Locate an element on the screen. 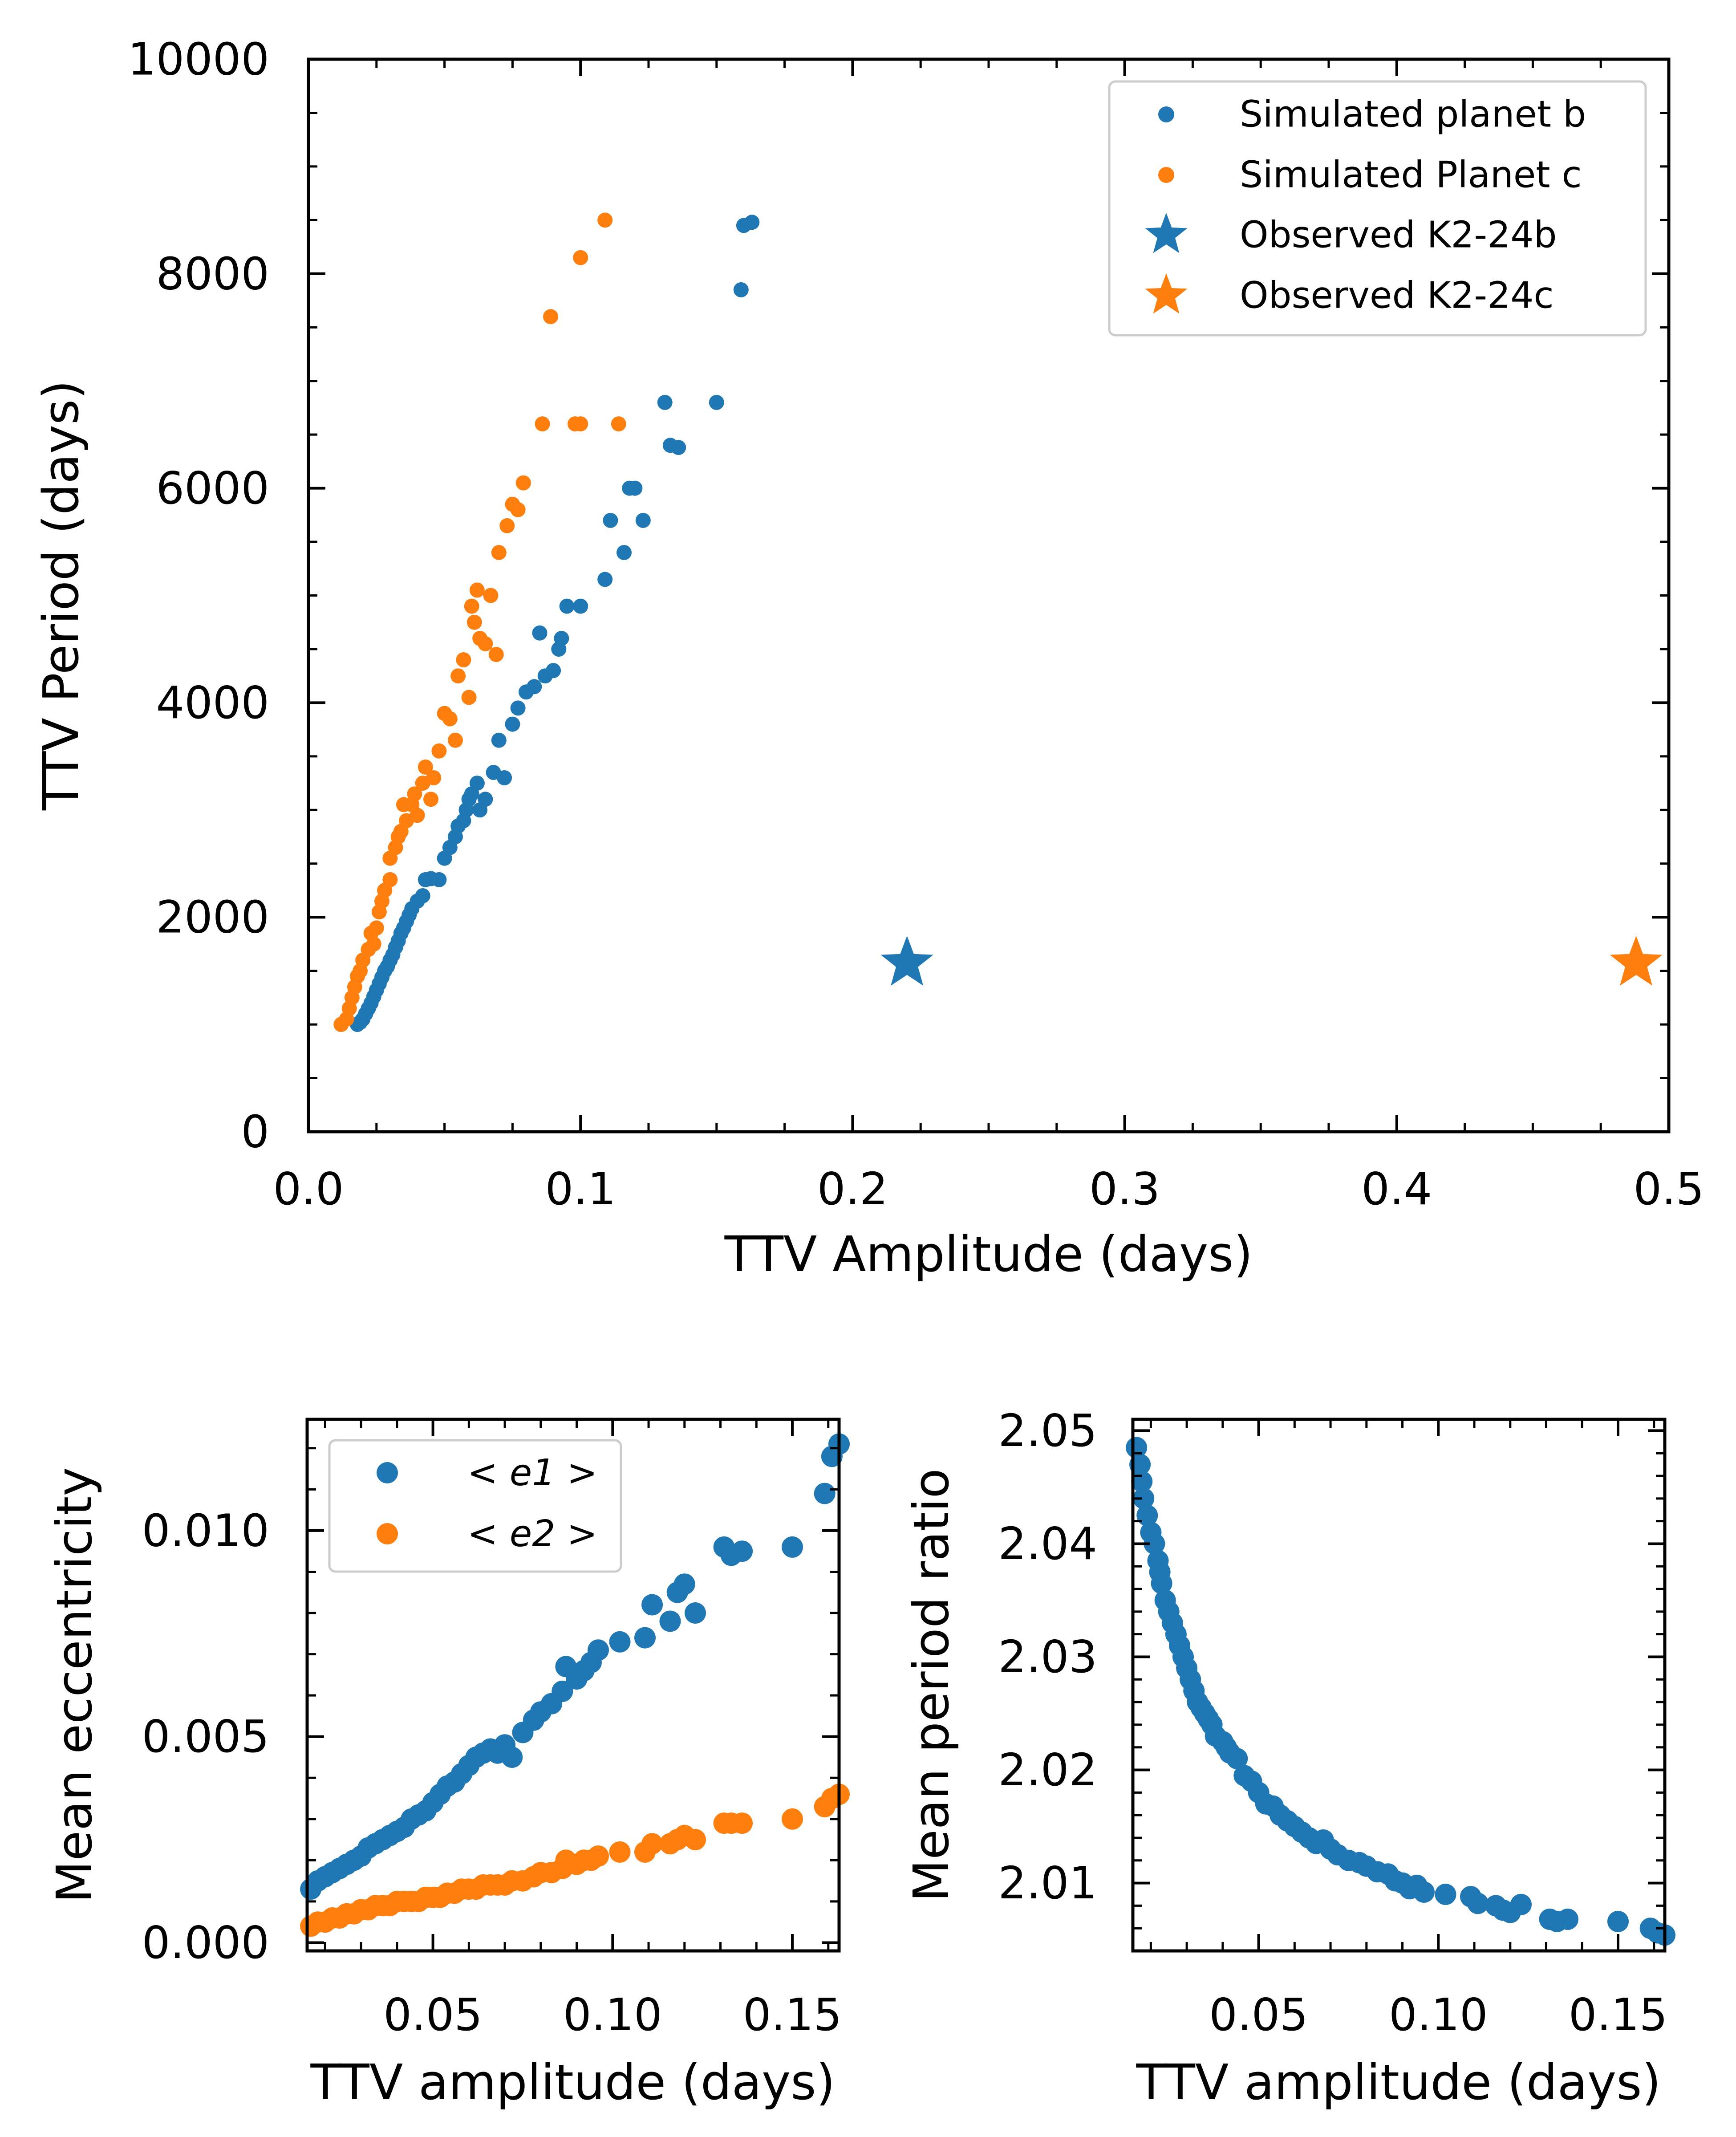 The height and width of the screenshot is (2137, 1736). legend-marker-observed-k2-24b is located at coordinates (1166, 233).